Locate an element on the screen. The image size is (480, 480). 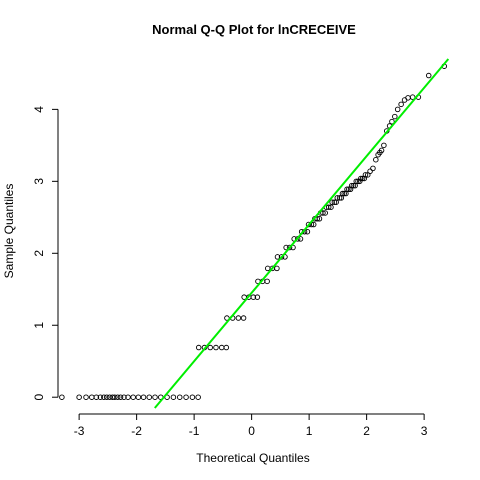
x-tick-label: 0 is located at coordinates (251, 431).